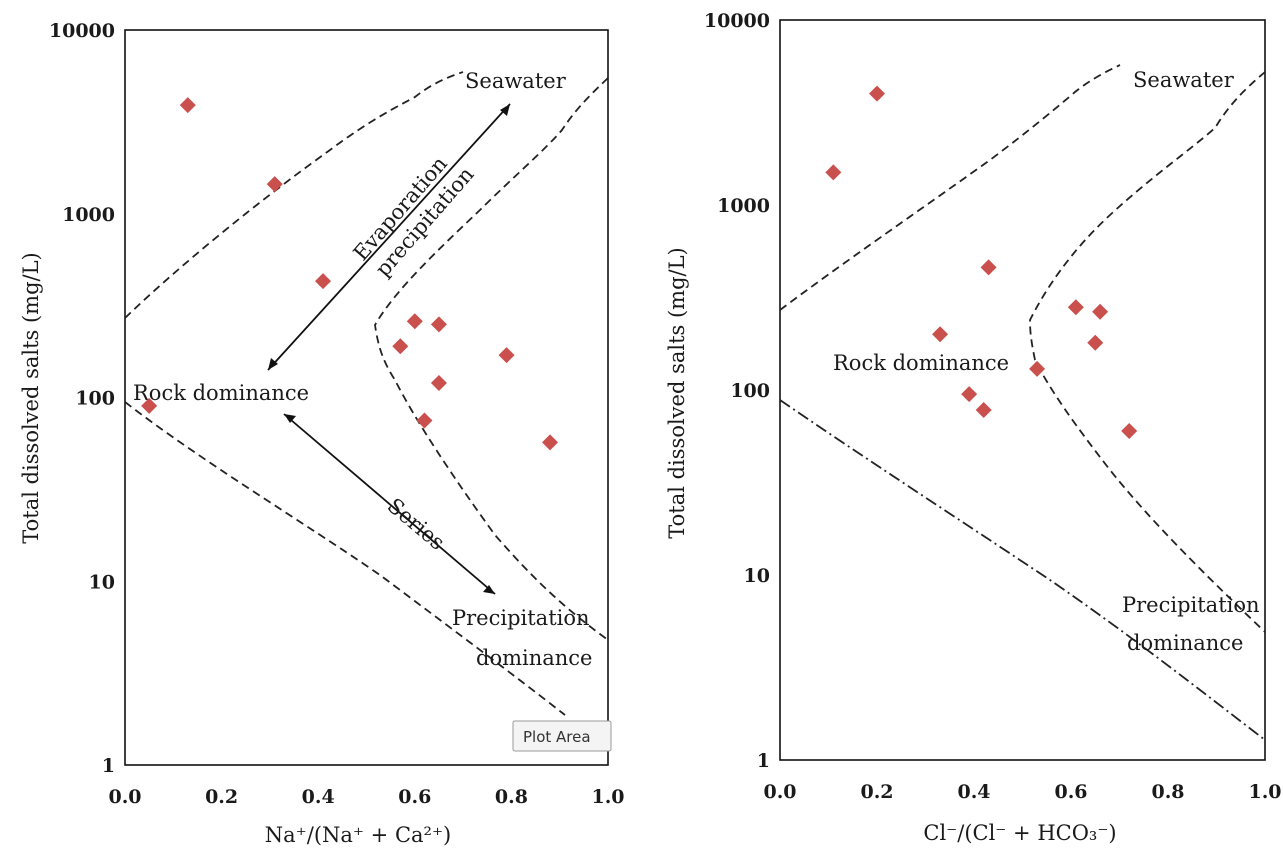  What do you see at coordinates (414, 797) in the screenshot?
I see `left-x-tick-label: 0.6` at bounding box center [414, 797].